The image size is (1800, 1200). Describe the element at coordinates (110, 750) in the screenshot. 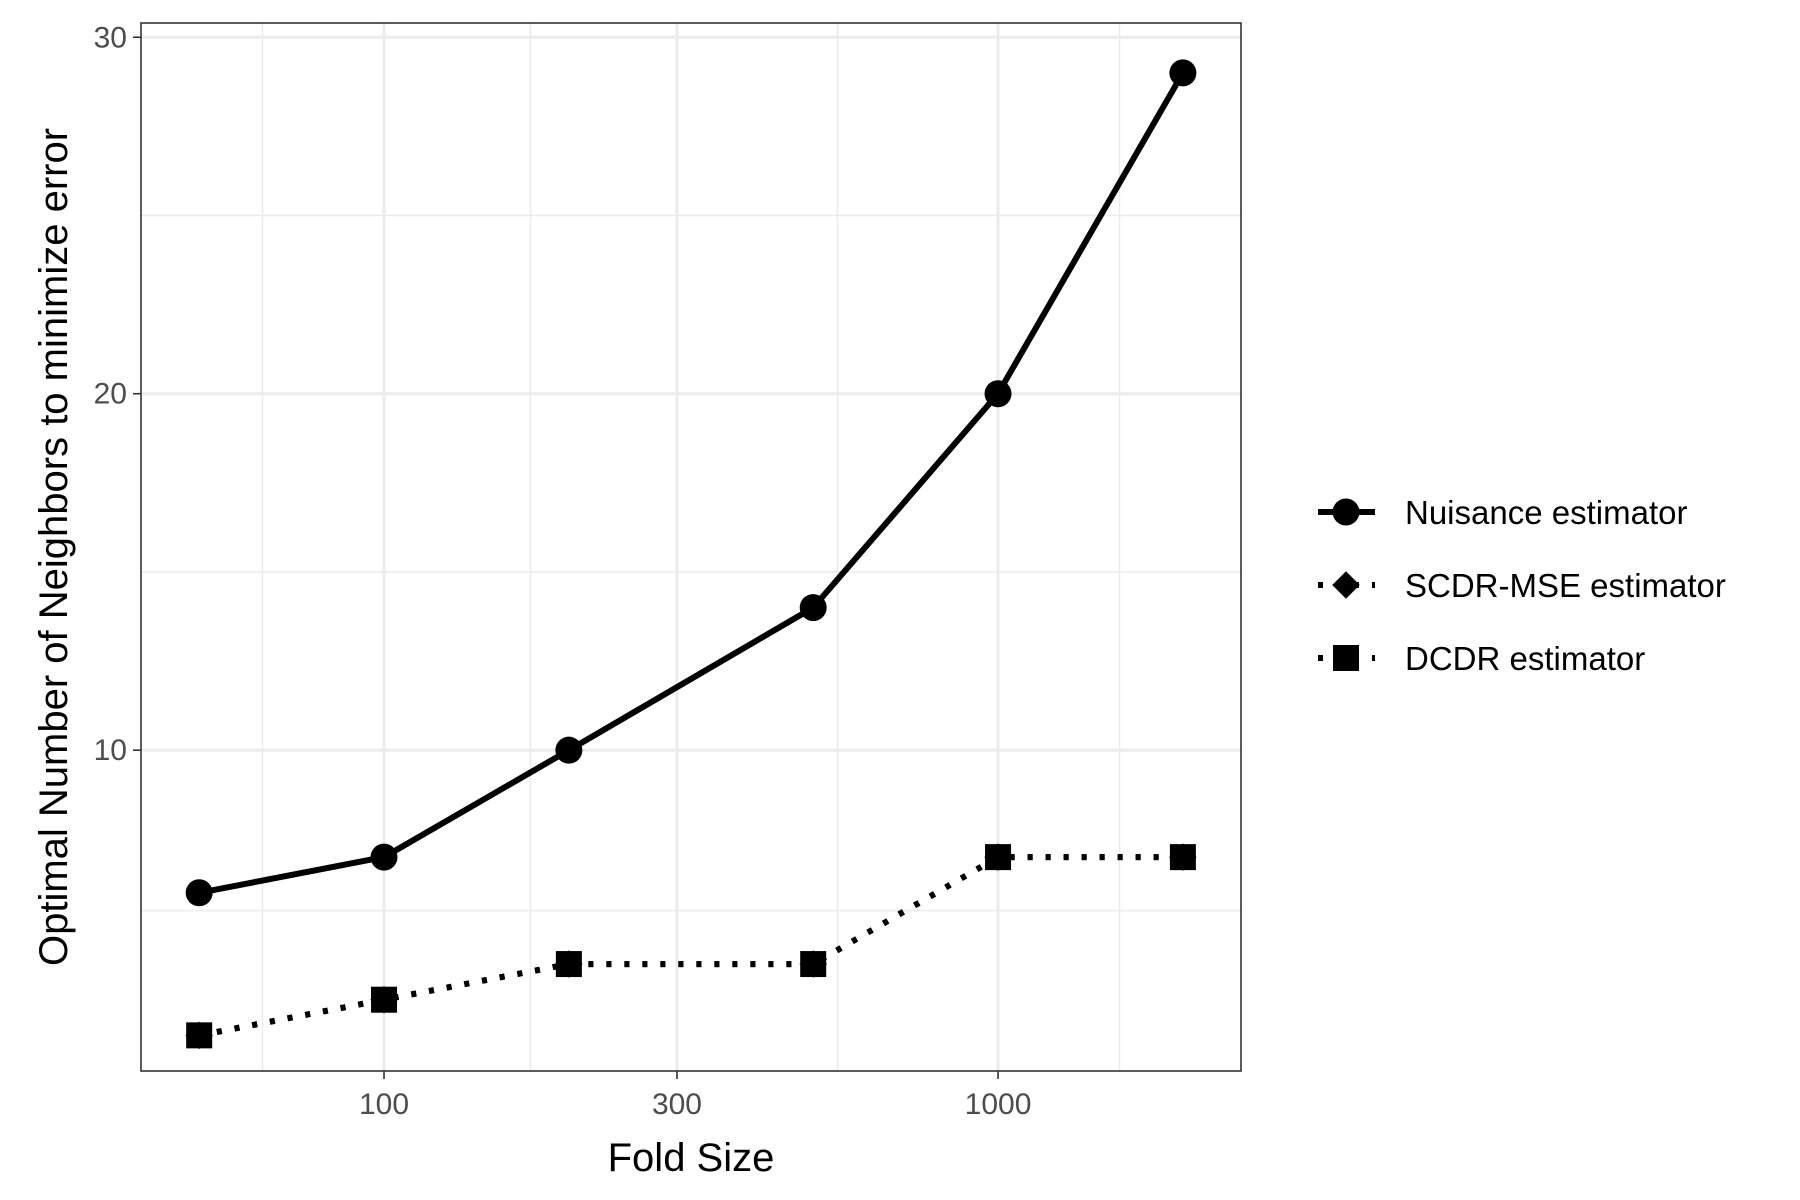

I see `y-tick-label: 10` at that location.